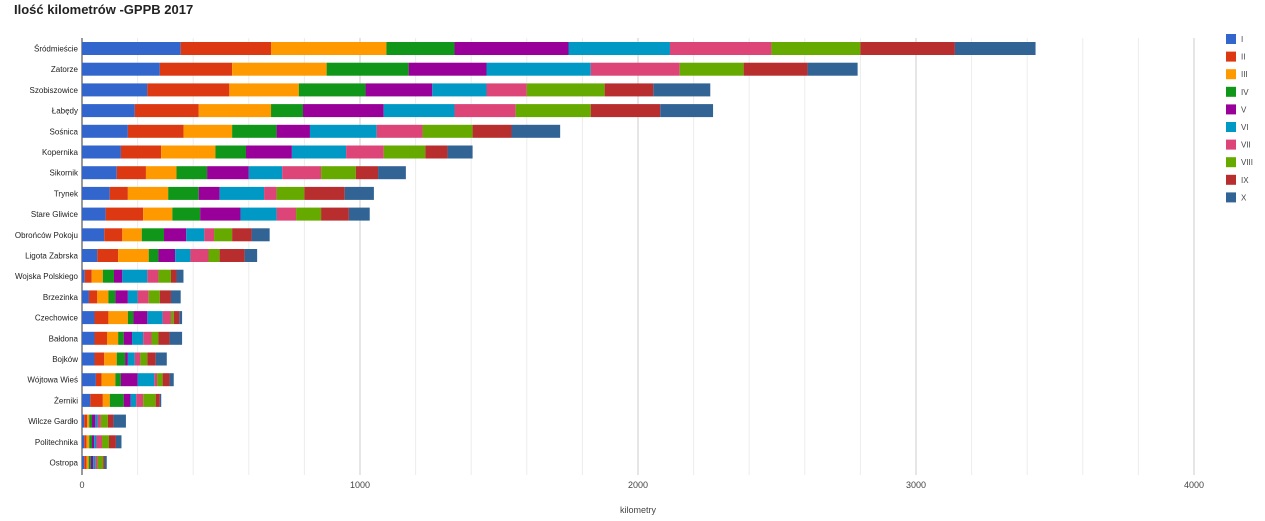 This screenshot has height=521, width=1265. Describe the element at coordinates (1234, 39) in the screenshot. I see `legend-item: I` at that location.